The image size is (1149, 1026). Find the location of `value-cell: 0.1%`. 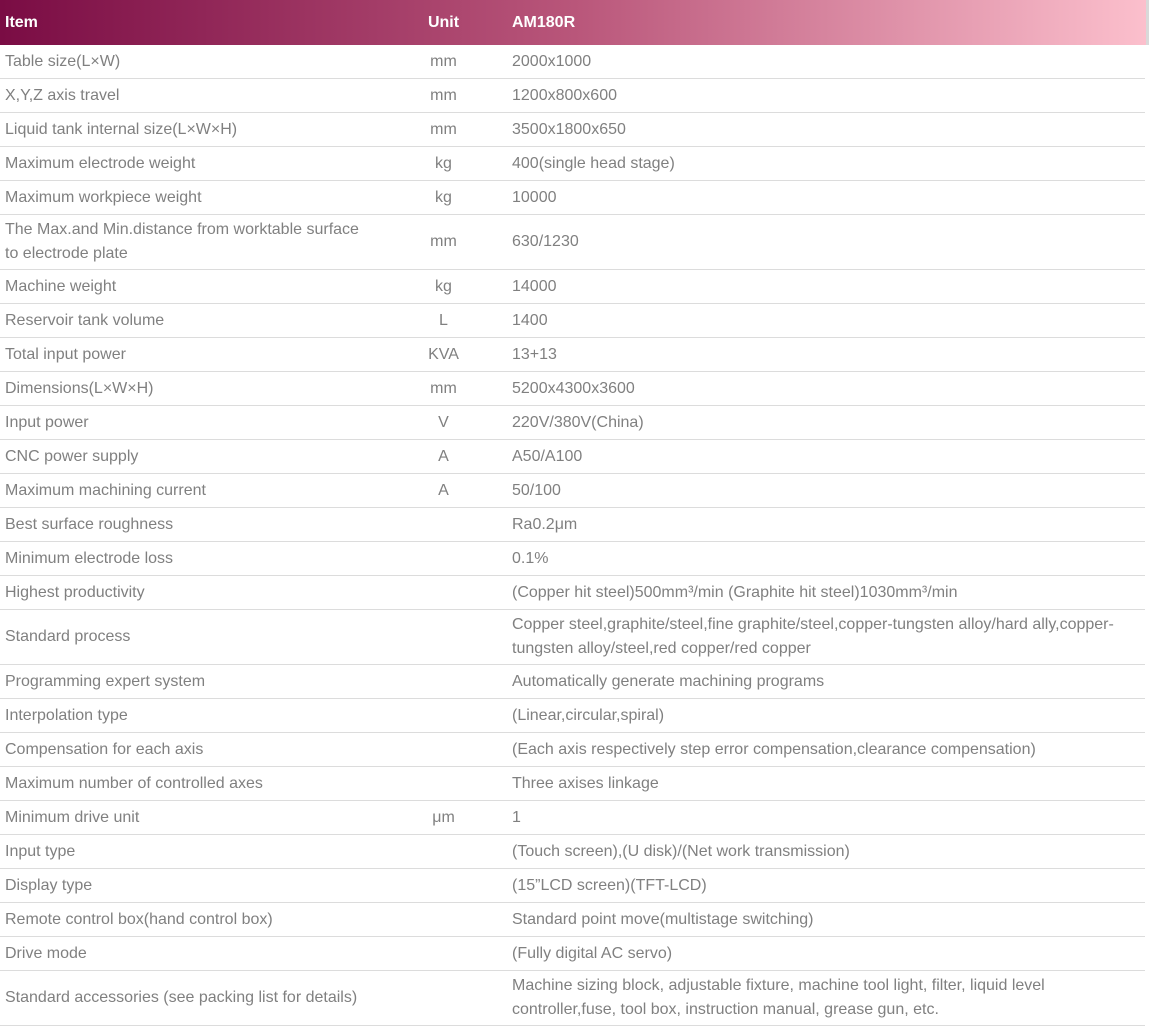

value-cell: 0.1% is located at coordinates (806, 558).